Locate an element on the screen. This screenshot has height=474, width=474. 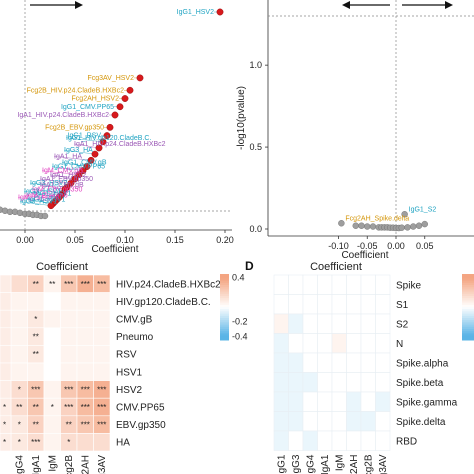
panel-a-point-label: IgA1_HIV.p24.CladeB.HXBc2 is located at coordinates (63, 115).